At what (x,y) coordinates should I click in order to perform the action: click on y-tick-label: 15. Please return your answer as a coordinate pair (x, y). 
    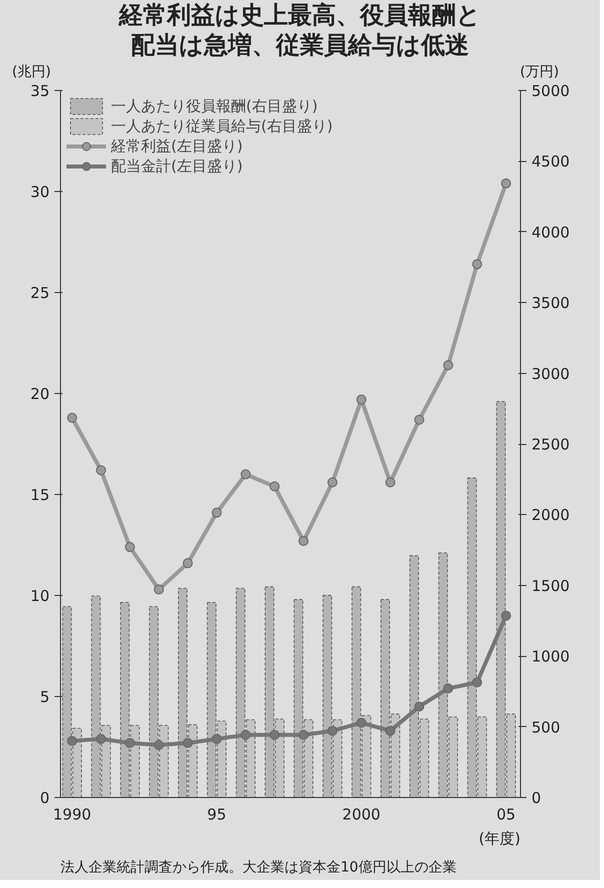
    Looking at the image, I should click on (40, 495).